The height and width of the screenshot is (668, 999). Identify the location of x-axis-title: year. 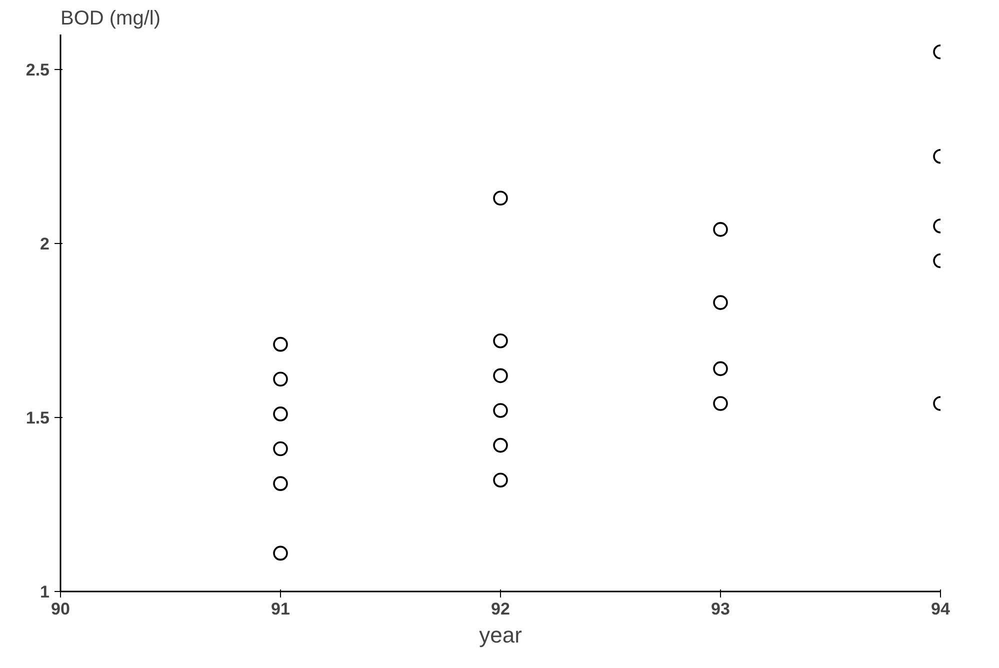
(500, 635).